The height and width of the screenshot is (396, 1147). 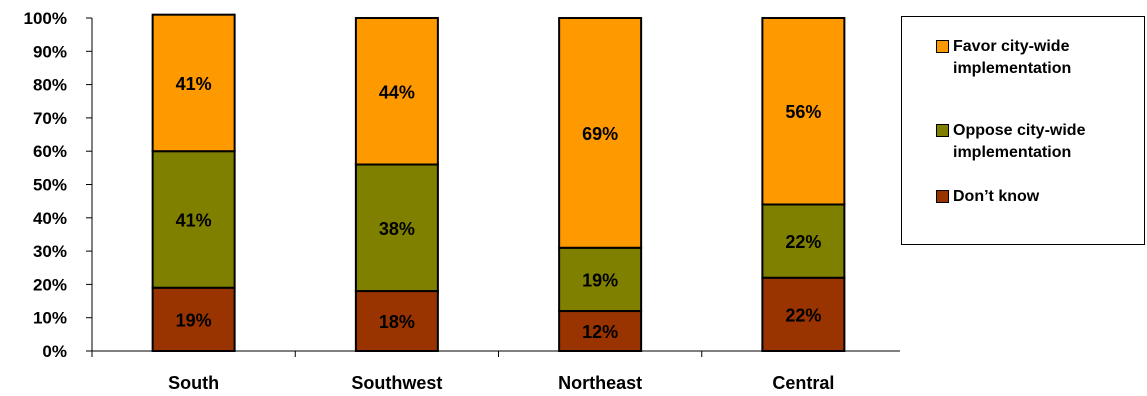 I want to click on y-tick-label: 0%, so click(x=54, y=351).